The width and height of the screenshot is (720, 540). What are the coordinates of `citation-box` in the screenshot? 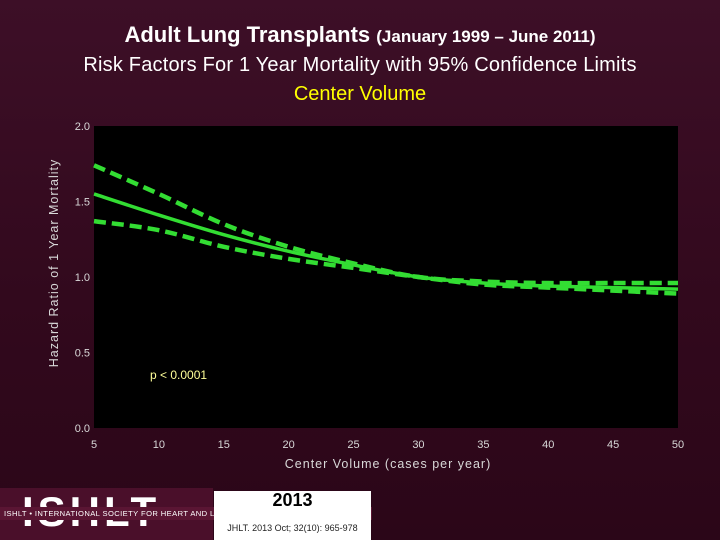 It's located at (292, 515).